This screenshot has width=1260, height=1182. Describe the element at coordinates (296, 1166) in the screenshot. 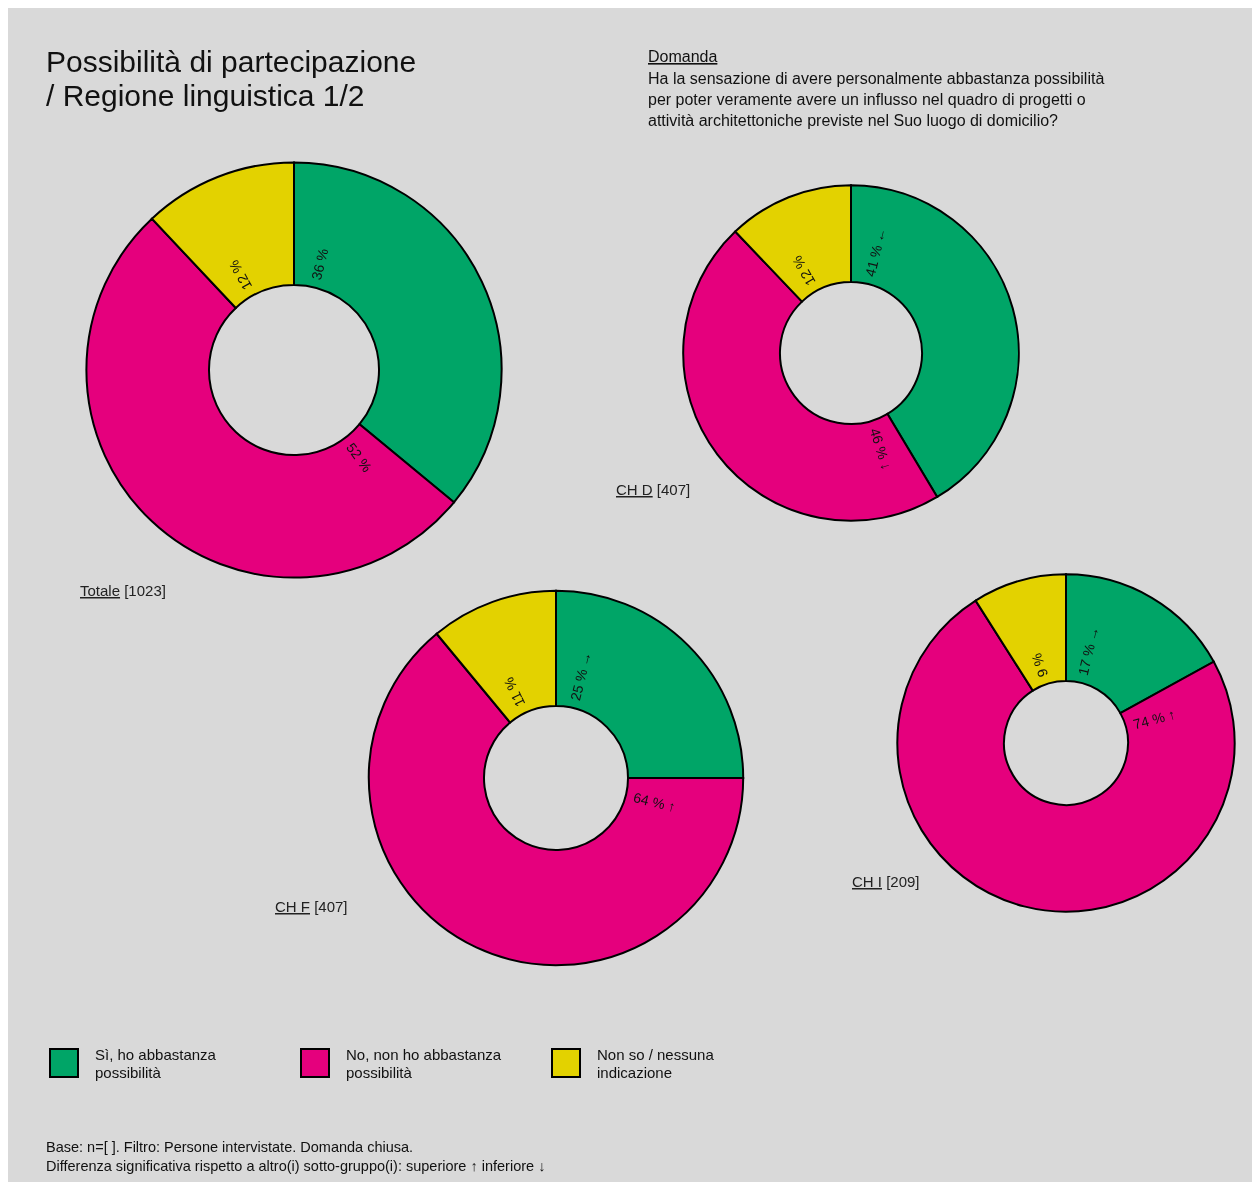

I see `text: Differenza significativa rispetto a altro(i) sotto-gruppo(i): superiore ↑ inferiore ↓` at that location.